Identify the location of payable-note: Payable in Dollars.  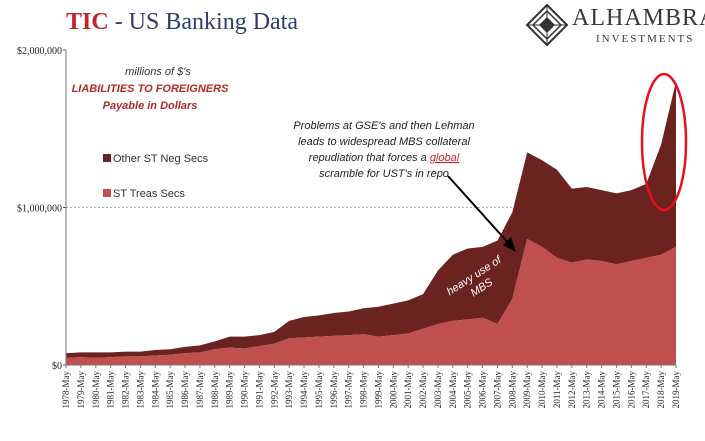
(150, 106).